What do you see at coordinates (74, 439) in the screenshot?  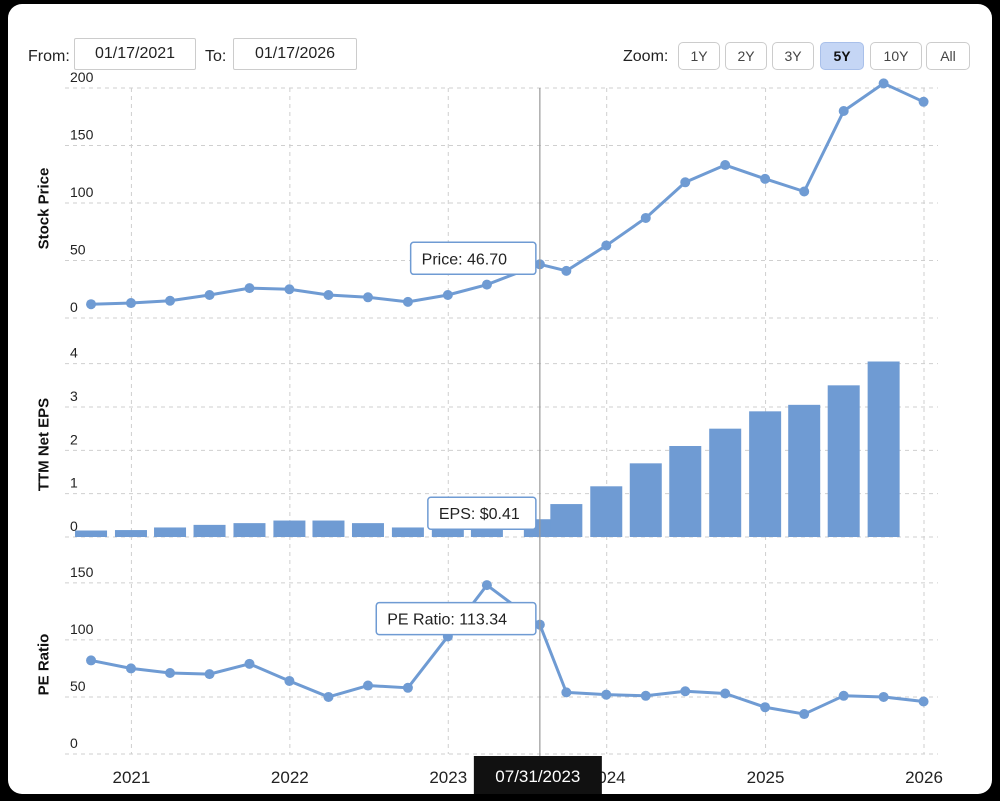 I see `y-tick-label: 2` at bounding box center [74, 439].